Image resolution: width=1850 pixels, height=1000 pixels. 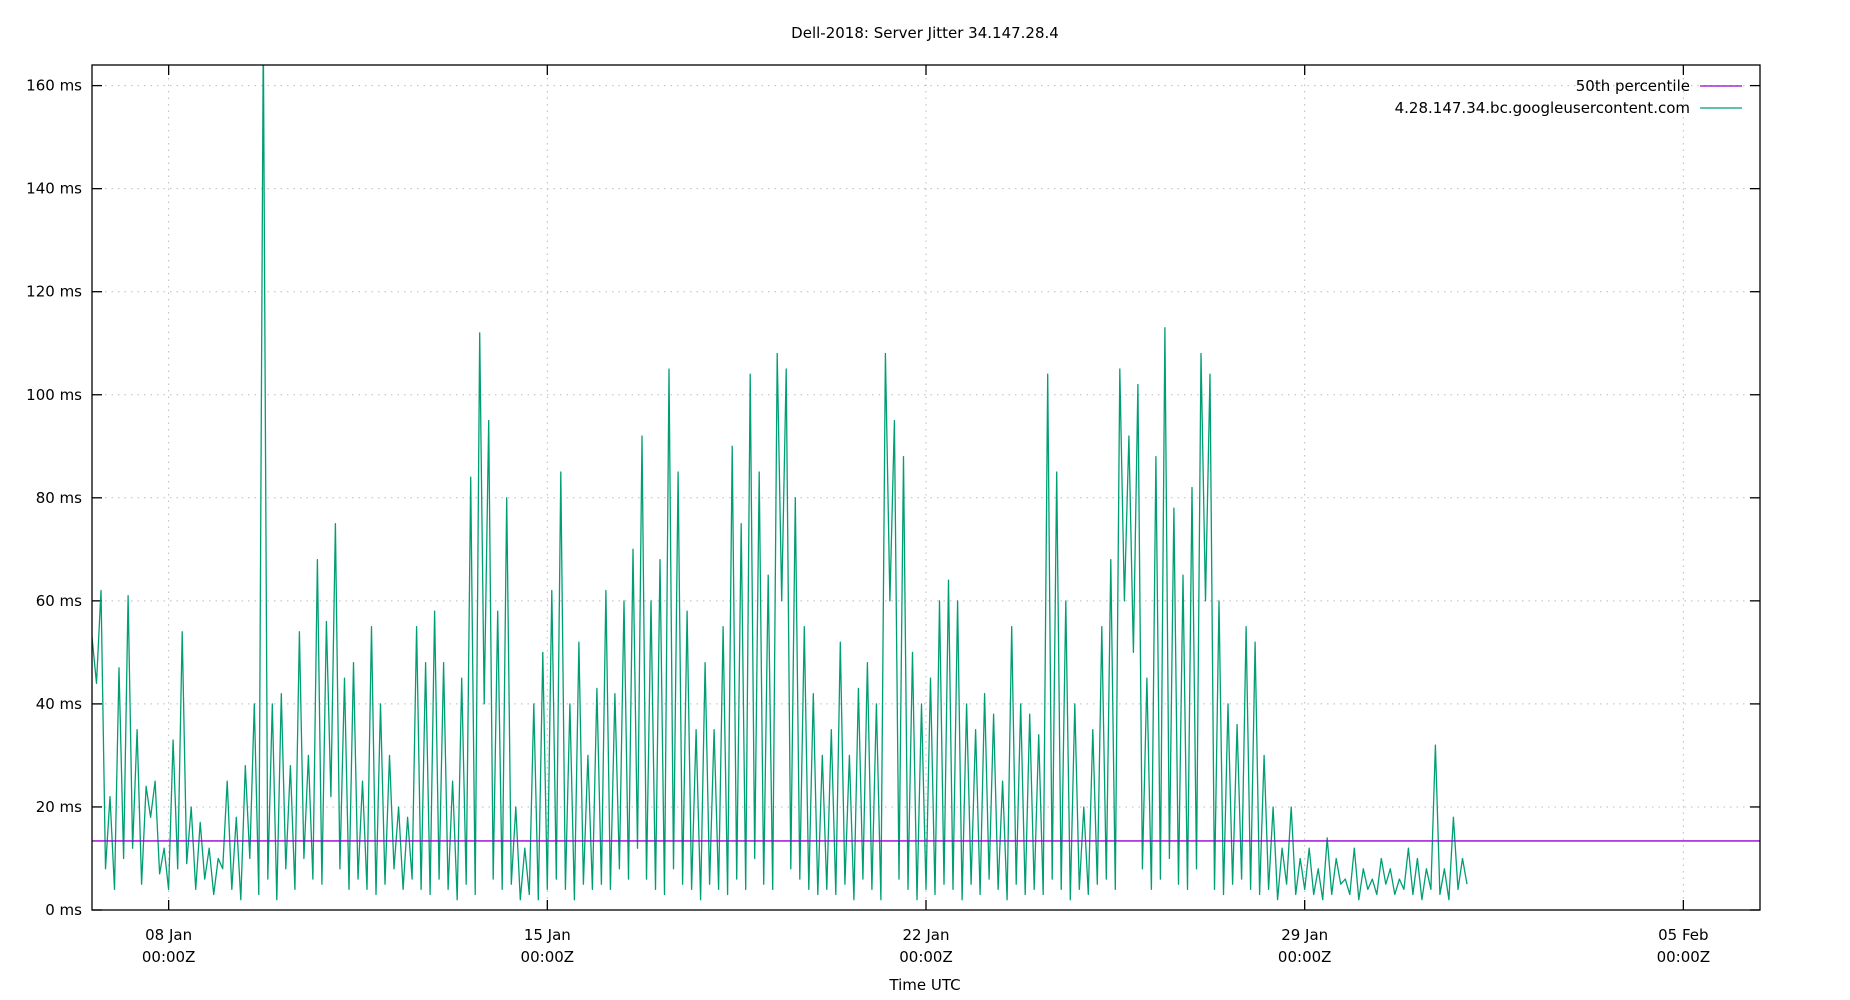 I want to click on x-tick-label-date: 15 Jan, so click(x=547, y=935).